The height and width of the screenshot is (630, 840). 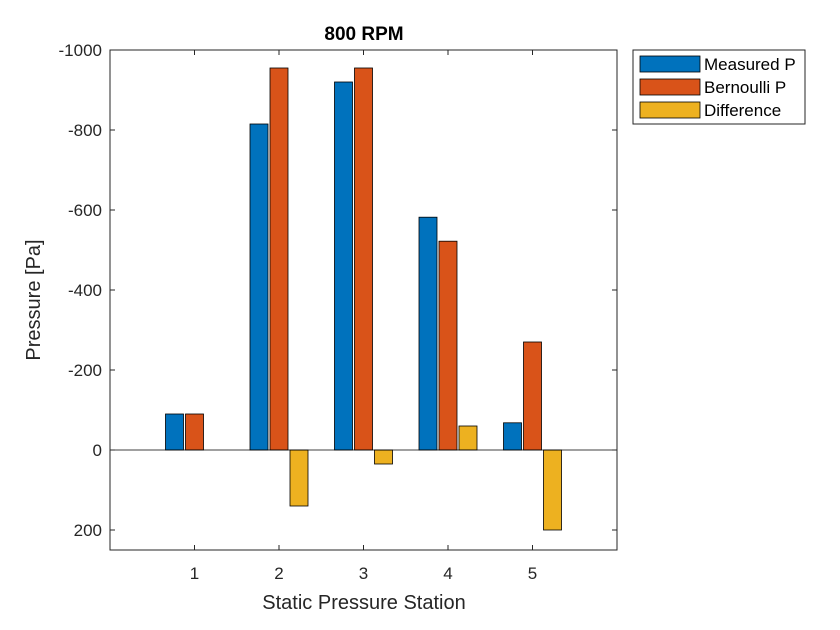 What do you see at coordinates (85, 210) in the screenshot?
I see `y-tick-label: -600` at bounding box center [85, 210].